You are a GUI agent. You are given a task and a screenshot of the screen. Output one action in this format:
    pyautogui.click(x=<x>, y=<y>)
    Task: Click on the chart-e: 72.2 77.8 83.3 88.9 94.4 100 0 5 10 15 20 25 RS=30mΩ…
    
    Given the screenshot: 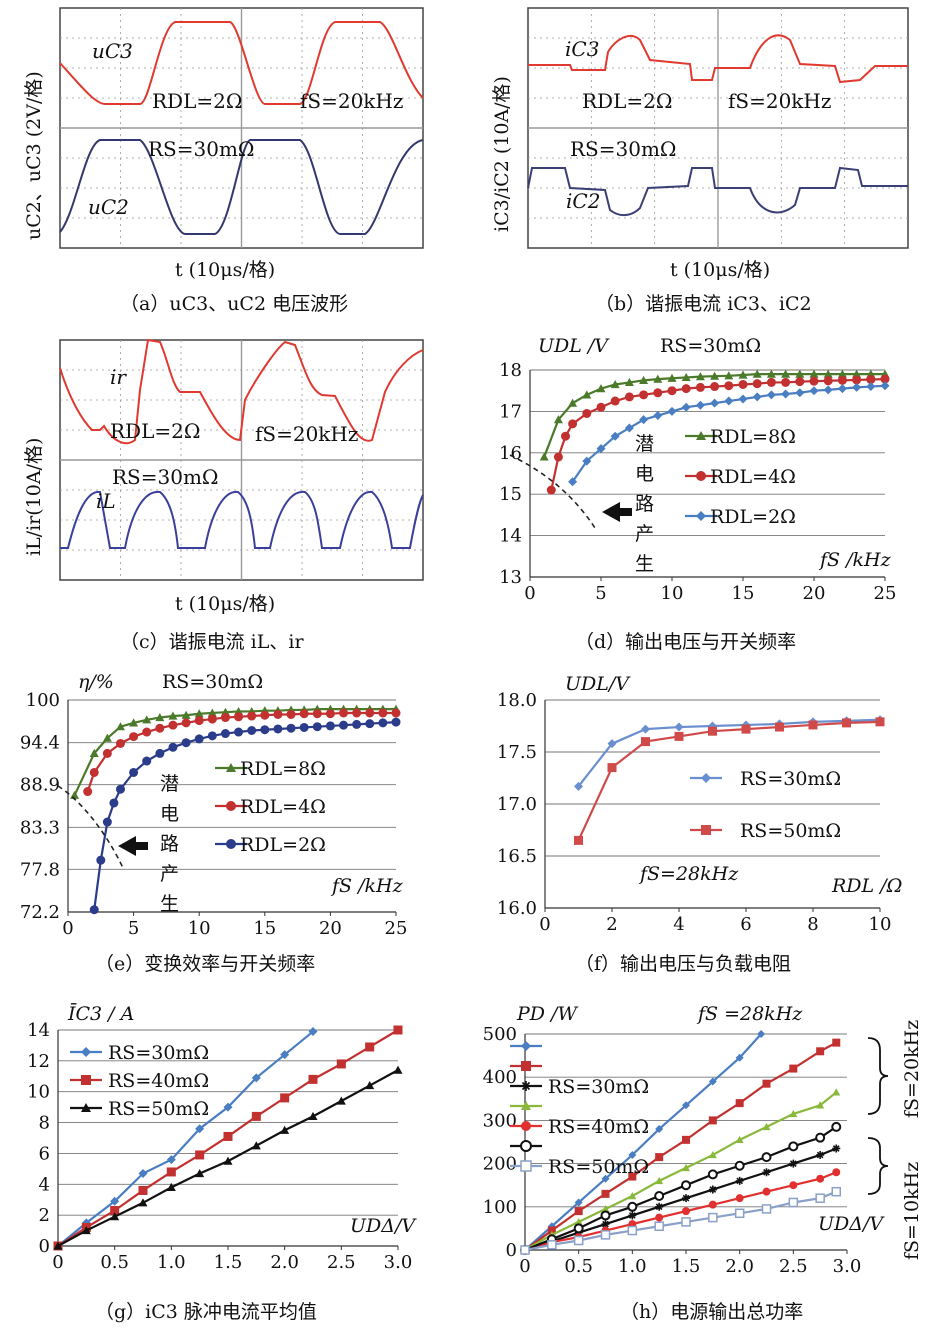 What is the action you would take?
    pyautogui.click(x=214, y=805)
    